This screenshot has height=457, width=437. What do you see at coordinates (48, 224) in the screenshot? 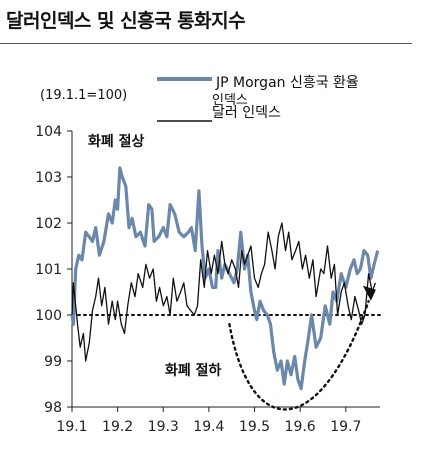
I see `y-tick-label: 102` at bounding box center [48, 224].